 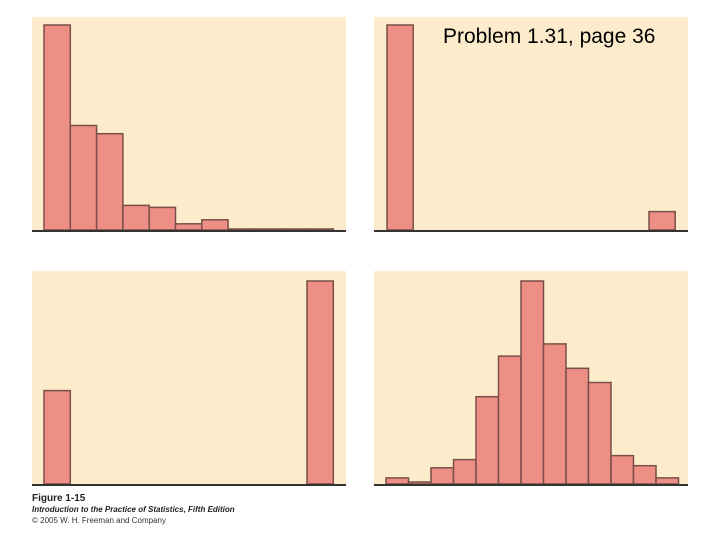 What do you see at coordinates (549, 36) in the screenshot?
I see `problem-title: Problem 1.31, page 36` at bounding box center [549, 36].